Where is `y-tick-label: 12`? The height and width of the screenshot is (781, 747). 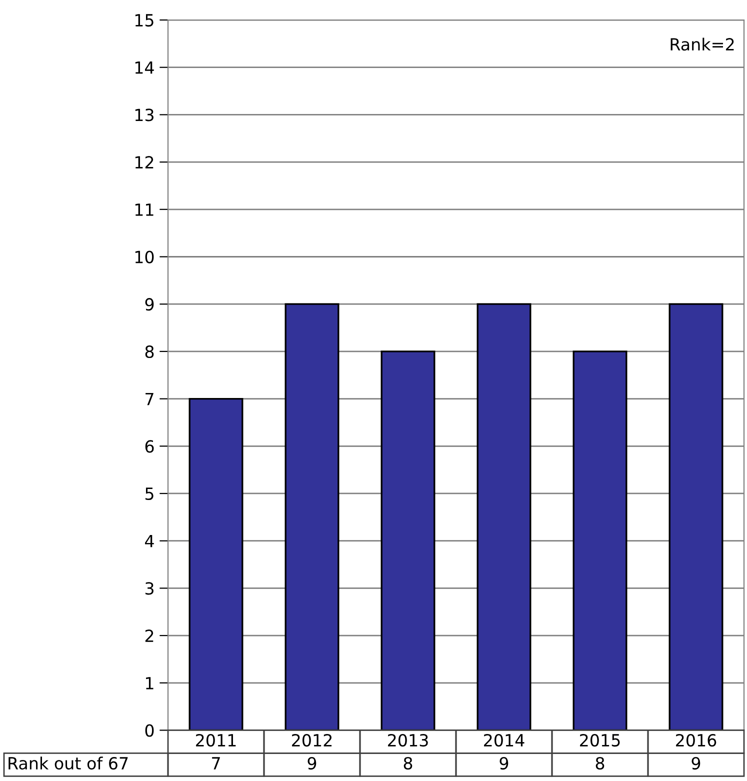
y-tick-label: 12 is located at coordinates (144, 162).